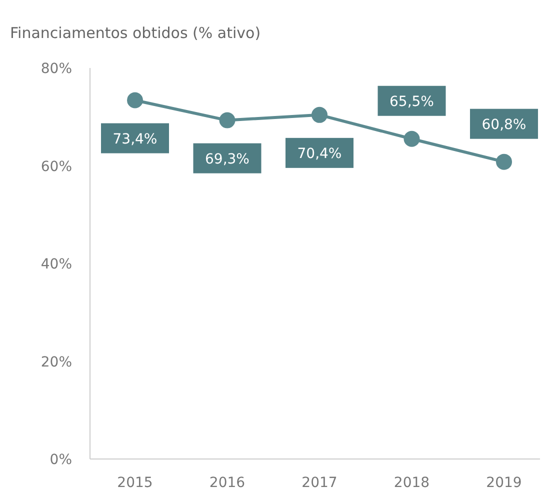 The image size is (560, 497). I want to click on x-tick-label: 2016, so click(227, 483).